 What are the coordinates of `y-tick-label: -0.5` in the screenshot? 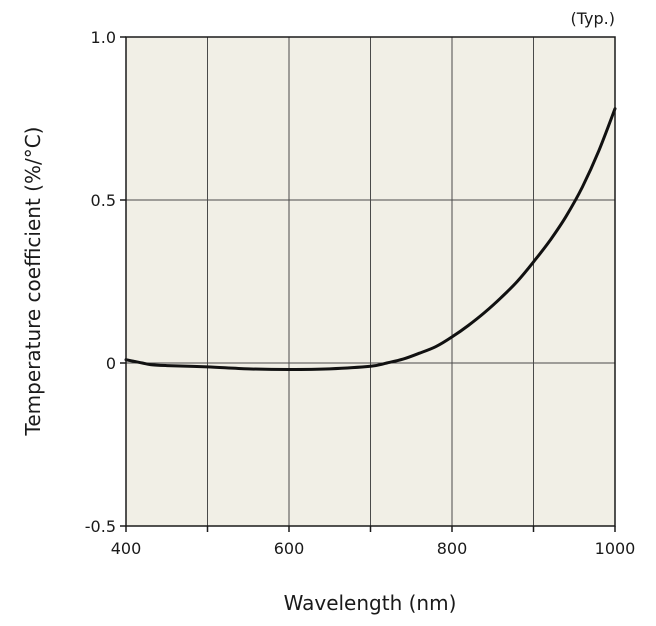 It's located at (100, 526).